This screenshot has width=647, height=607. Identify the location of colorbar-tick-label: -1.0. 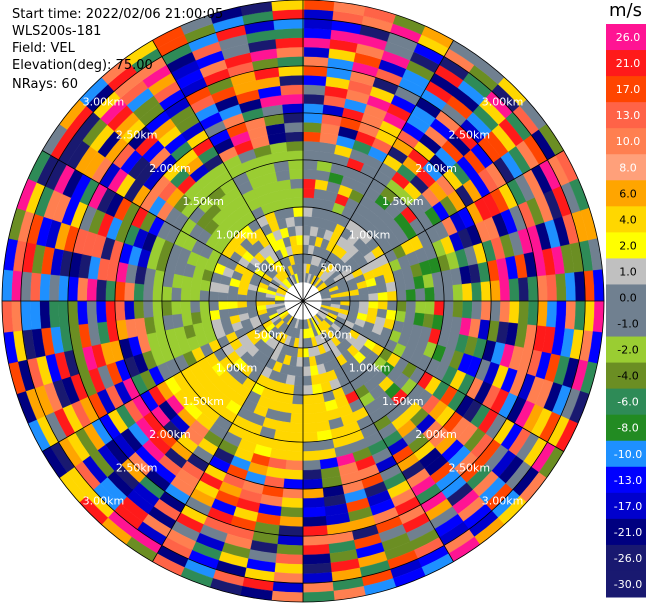
(627, 324).